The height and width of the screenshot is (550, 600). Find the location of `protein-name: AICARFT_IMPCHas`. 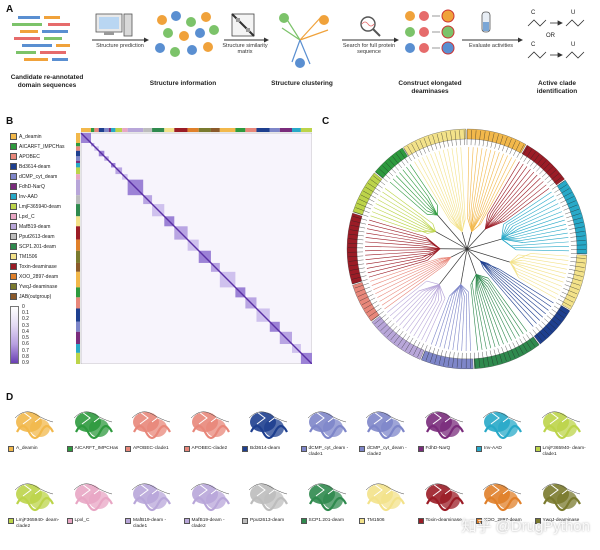

protein-name: AICARFT_IMPCHas is located at coordinates (96, 448).